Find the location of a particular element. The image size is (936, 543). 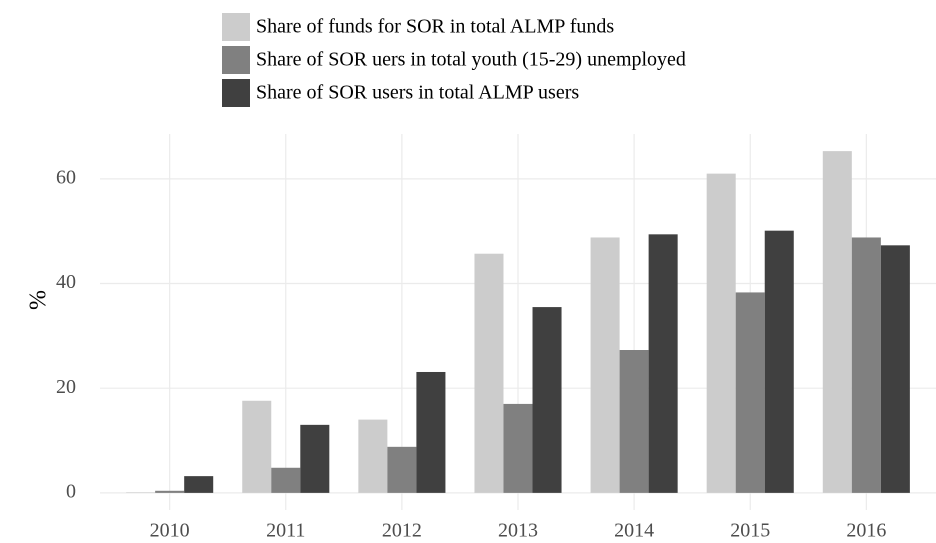

x-tick-label: 2014 is located at coordinates (634, 531).